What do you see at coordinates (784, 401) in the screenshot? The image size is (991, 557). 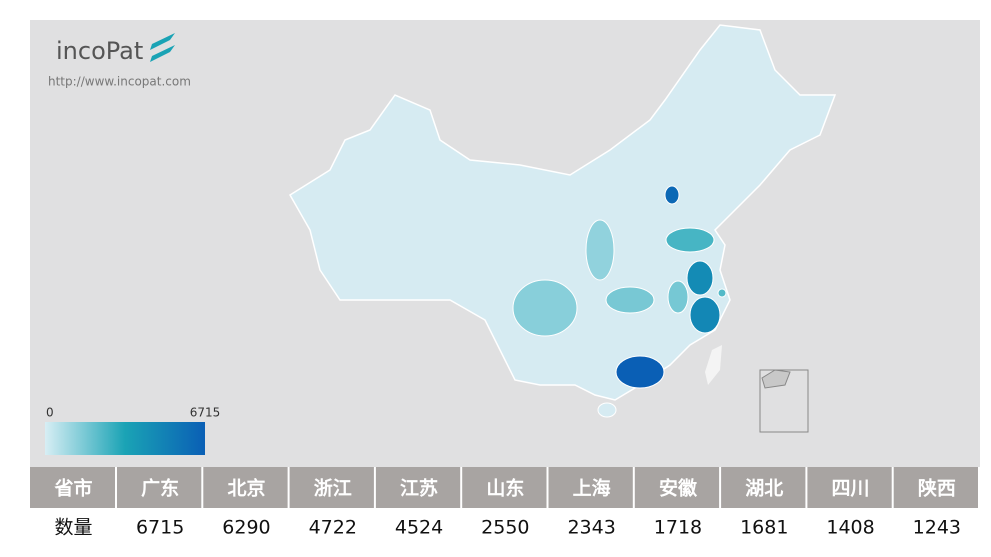 I see `inset-frame` at bounding box center [784, 401].